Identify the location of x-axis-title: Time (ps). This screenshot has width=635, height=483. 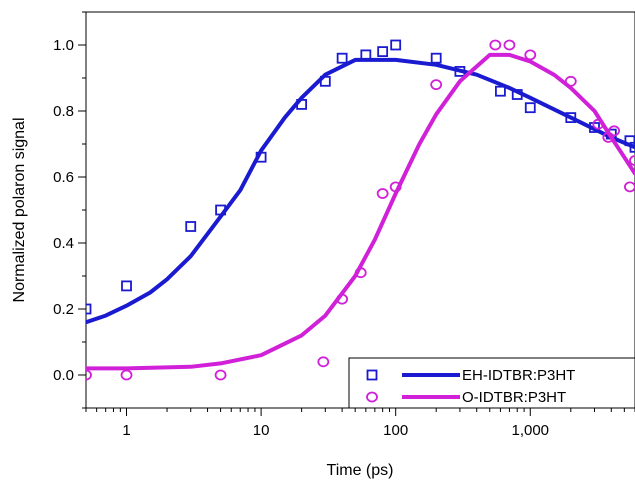
(360, 470).